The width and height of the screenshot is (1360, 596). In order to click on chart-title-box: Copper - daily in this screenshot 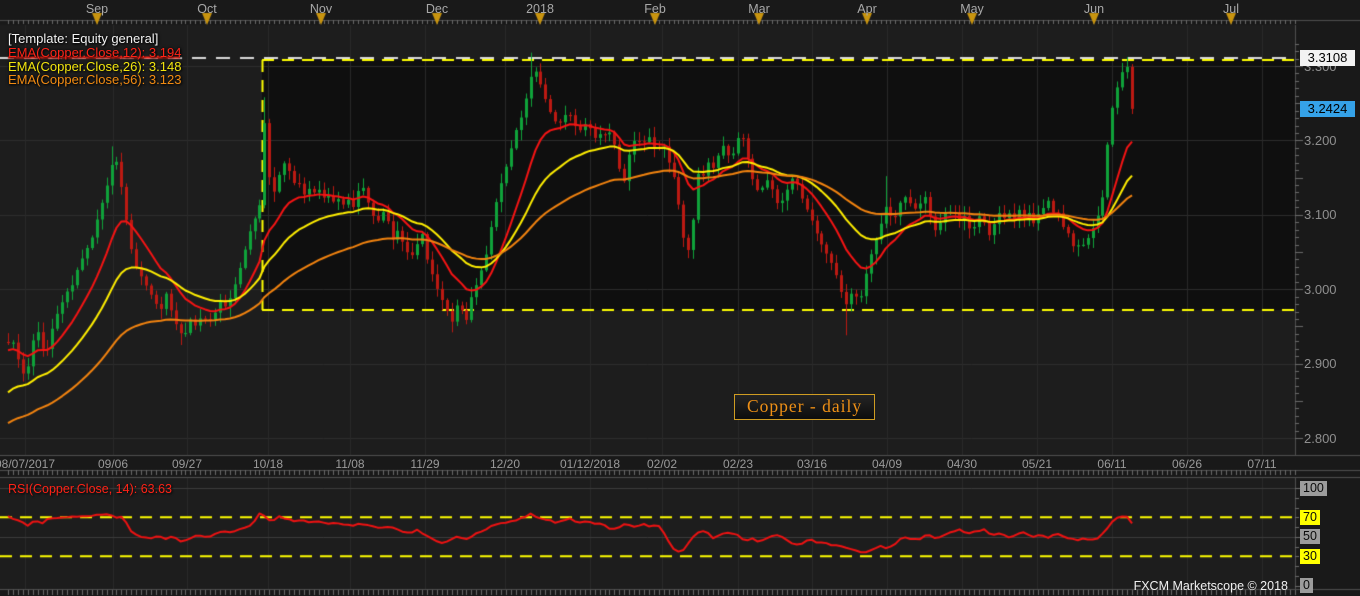, I will do `click(805, 407)`.